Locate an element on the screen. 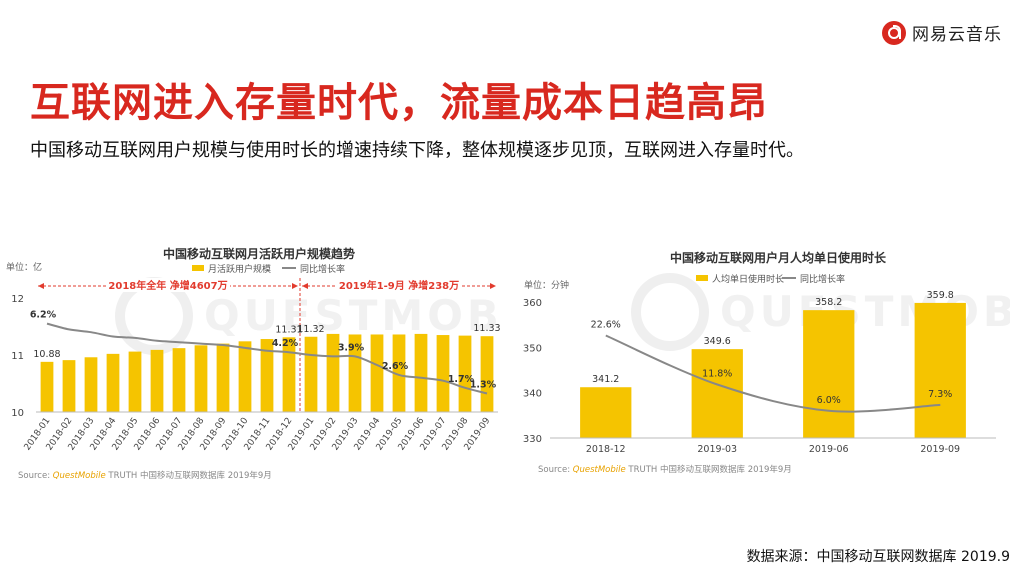 This screenshot has width=1024, height=576. watermark-logo-icon is located at coordinates (670, 312).